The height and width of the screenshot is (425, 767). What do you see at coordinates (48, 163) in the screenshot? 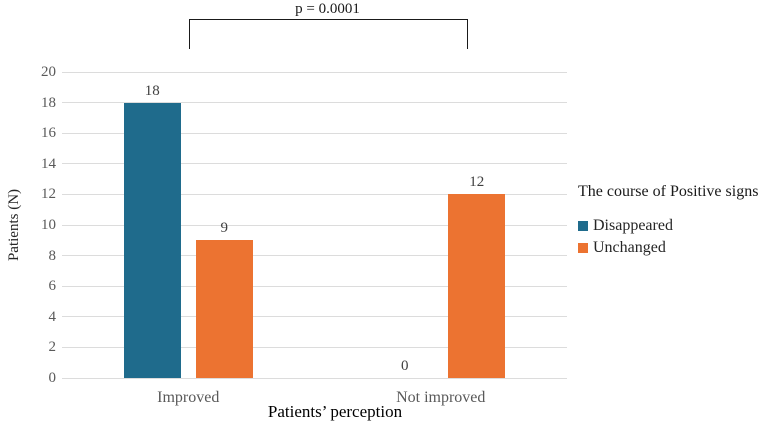
I see `y-tick-label: 14` at bounding box center [48, 163].